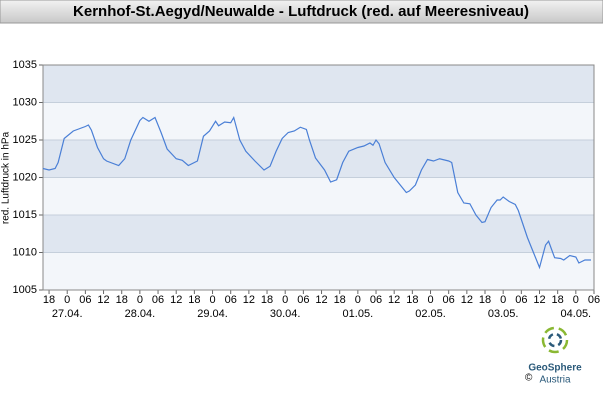 The width and height of the screenshot is (603, 400). I want to click on y-tick-label: 1030, so click(25, 102).